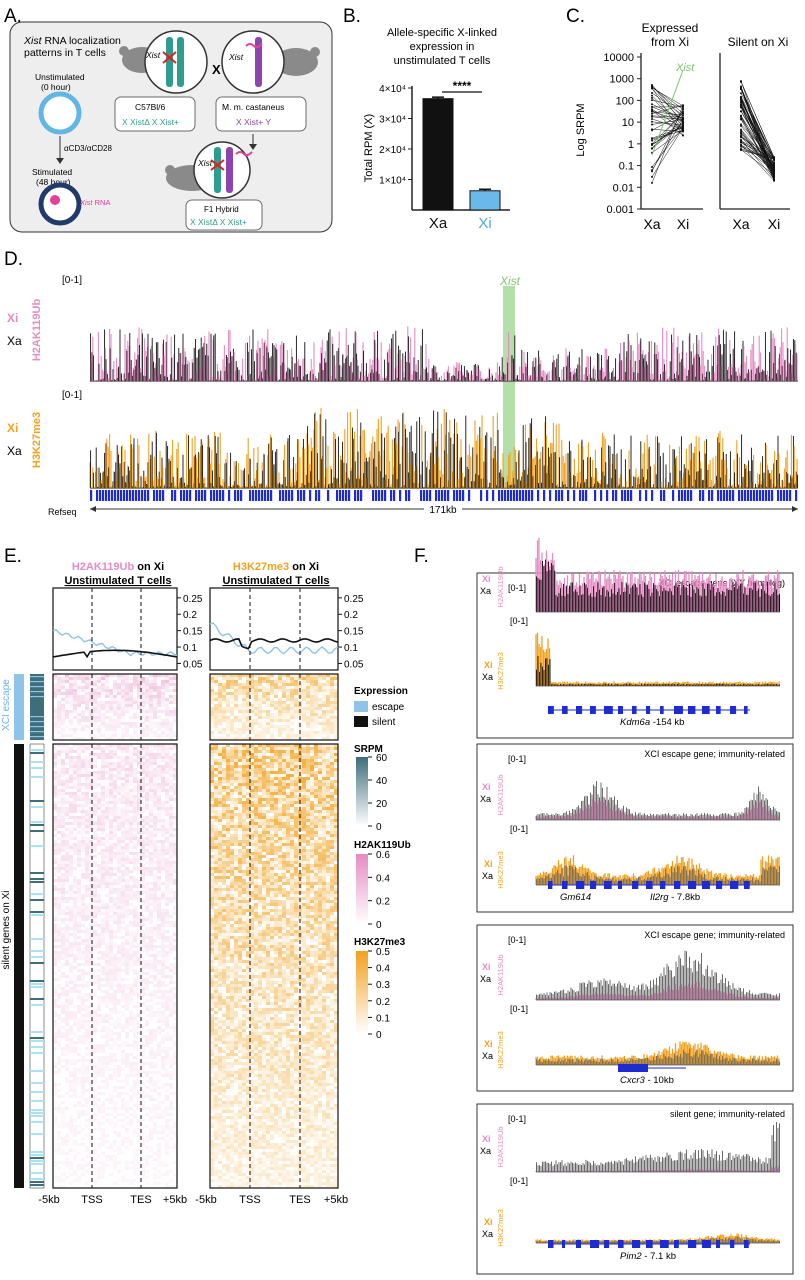  Describe the element at coordinates (72, 41) in the screenshot. I see `panel-a-title: Xist RNA localization` at that location.